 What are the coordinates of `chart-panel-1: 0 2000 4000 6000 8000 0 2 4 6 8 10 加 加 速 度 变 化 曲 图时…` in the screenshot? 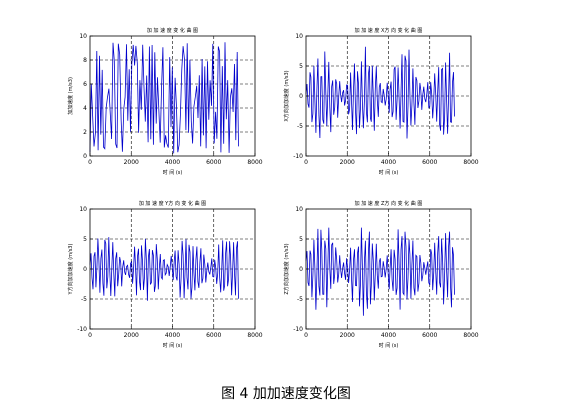 It's located at (165, 101).